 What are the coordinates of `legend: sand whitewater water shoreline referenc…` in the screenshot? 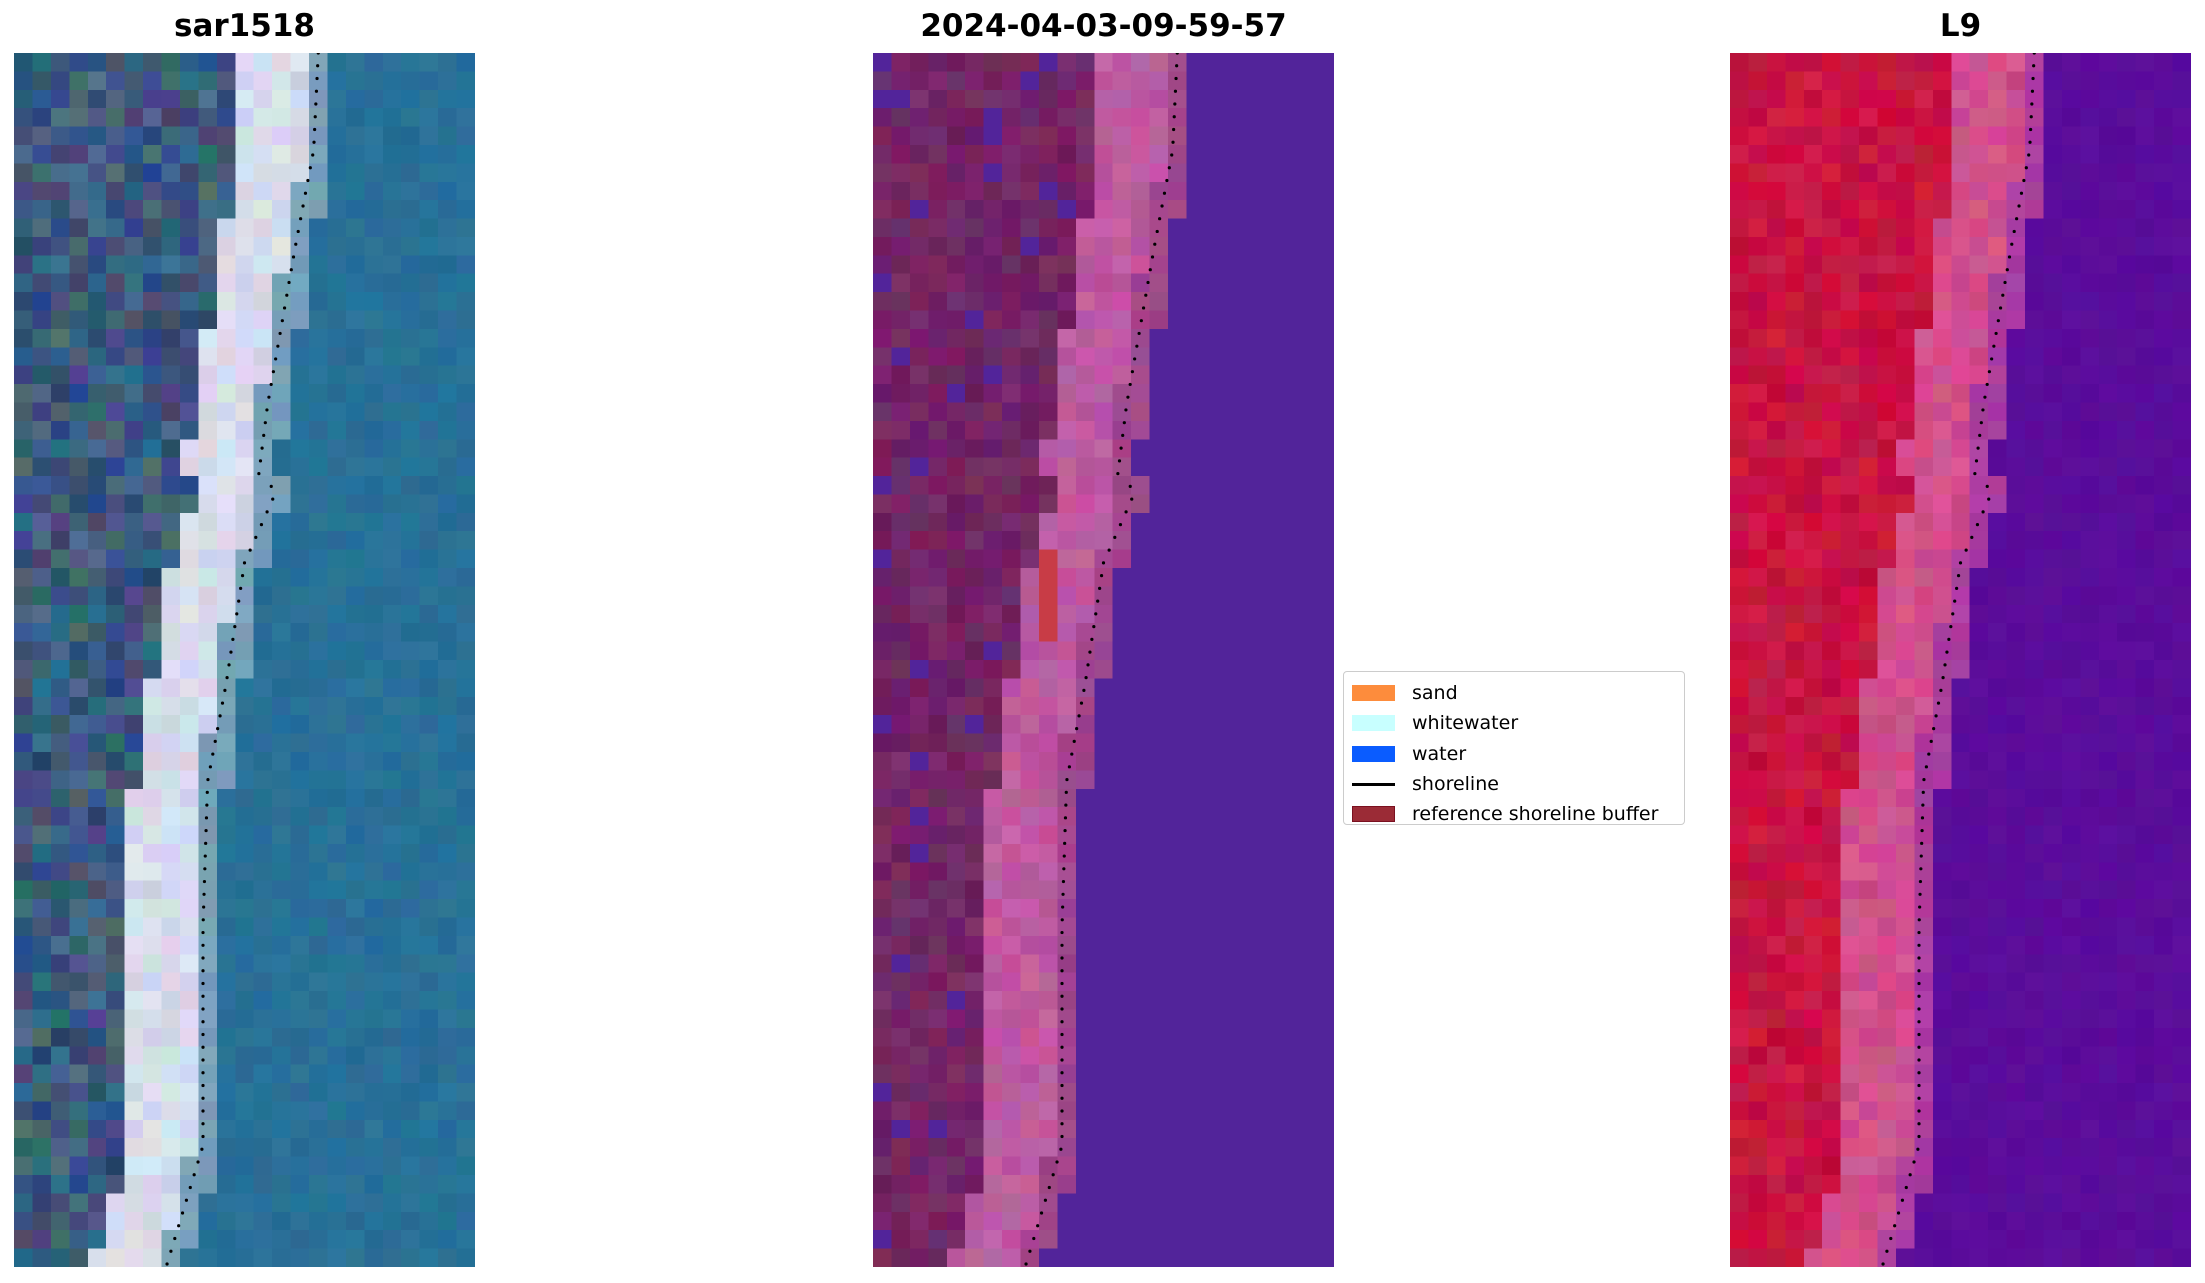 It's located at (1514, 748).